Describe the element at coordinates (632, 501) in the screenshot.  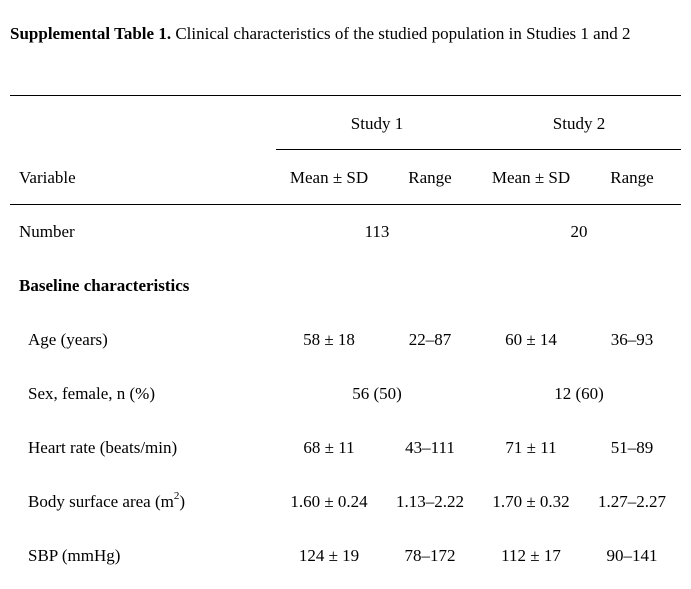
I see `row-bsa-s2-range: 1.27–2.27` at that location.